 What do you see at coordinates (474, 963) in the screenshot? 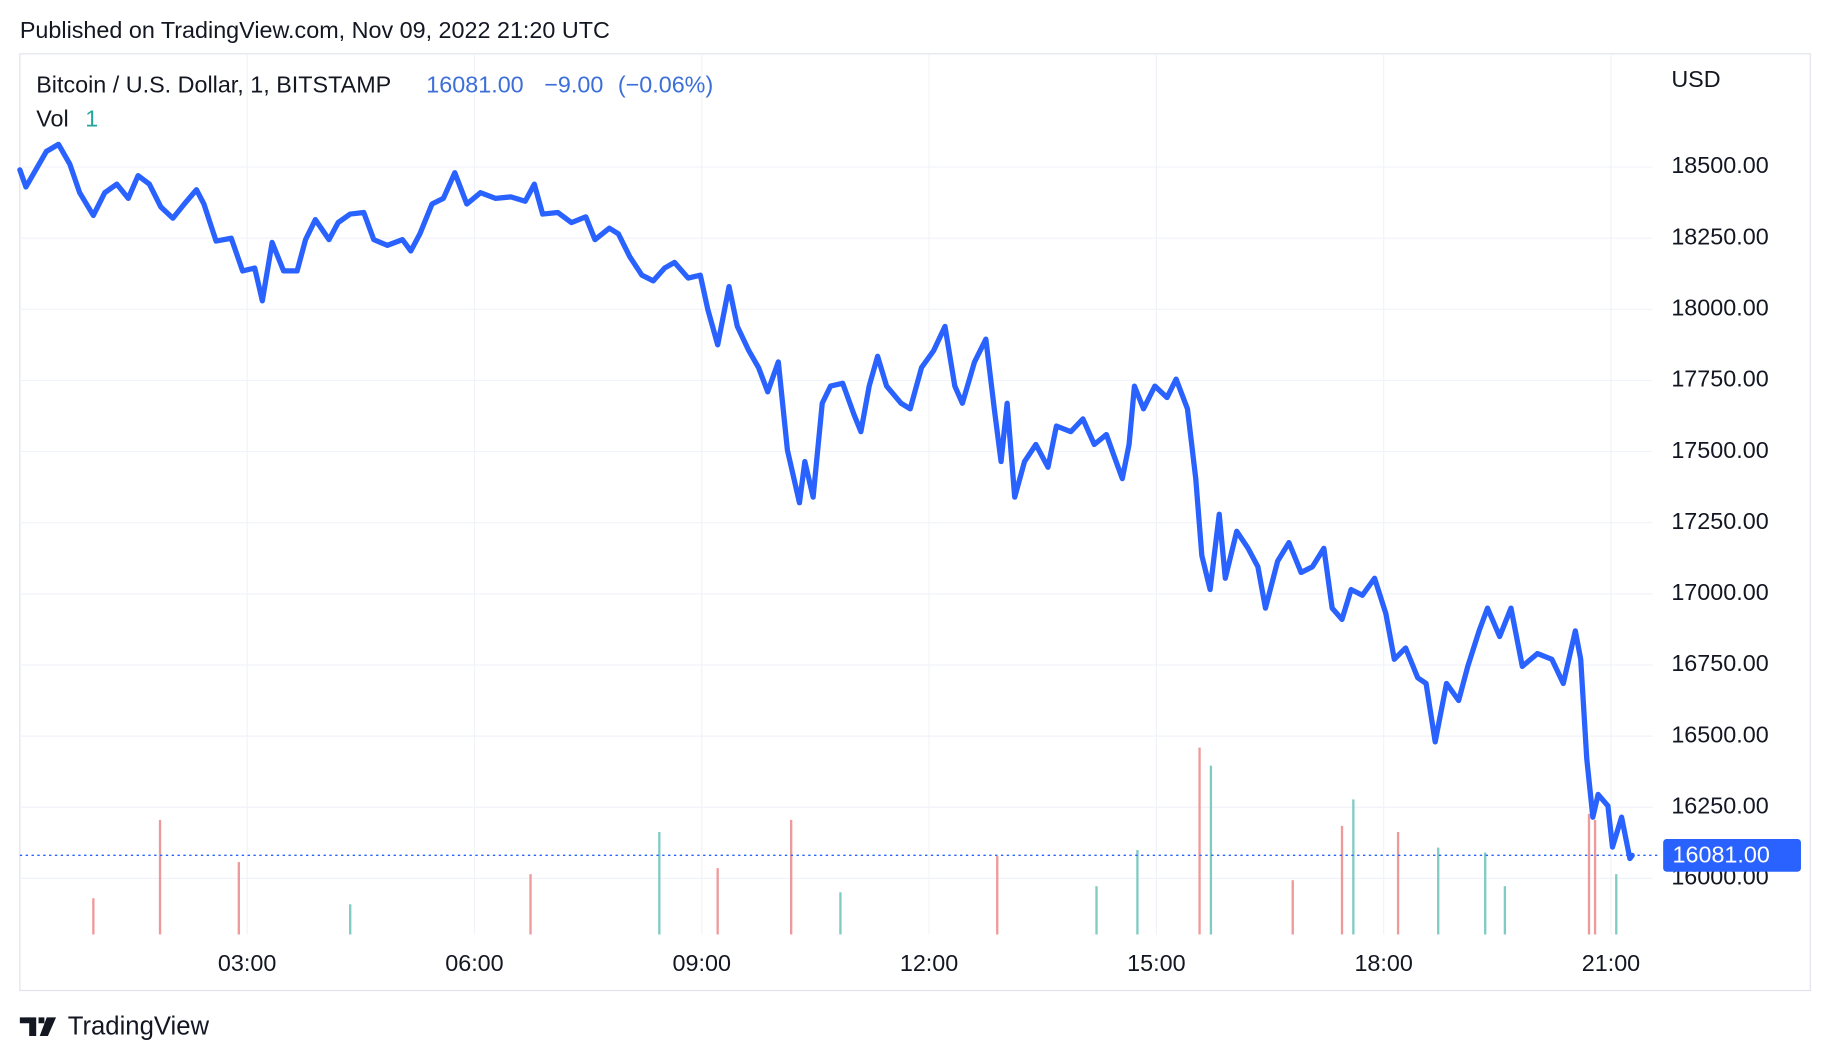
I see `x-tick-label: 06:00` at bounding box center [474, 963].